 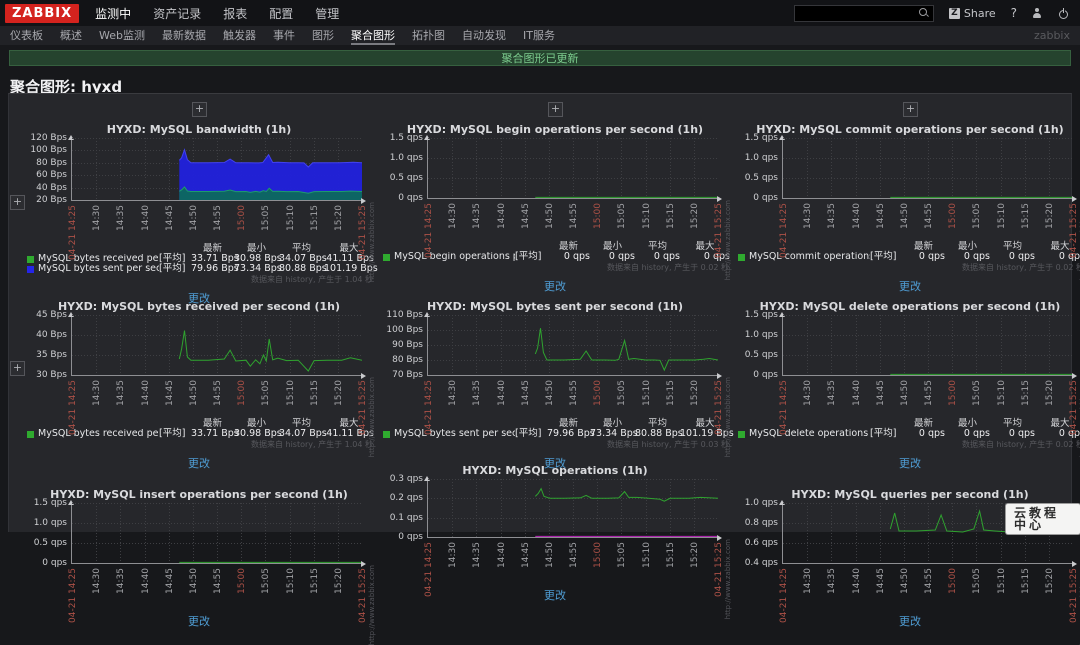 What do you see at coordinates (50, 503) in the screenshot?
I see `y-axis-label: 1.5 qps` at bounding box center [50, 503].